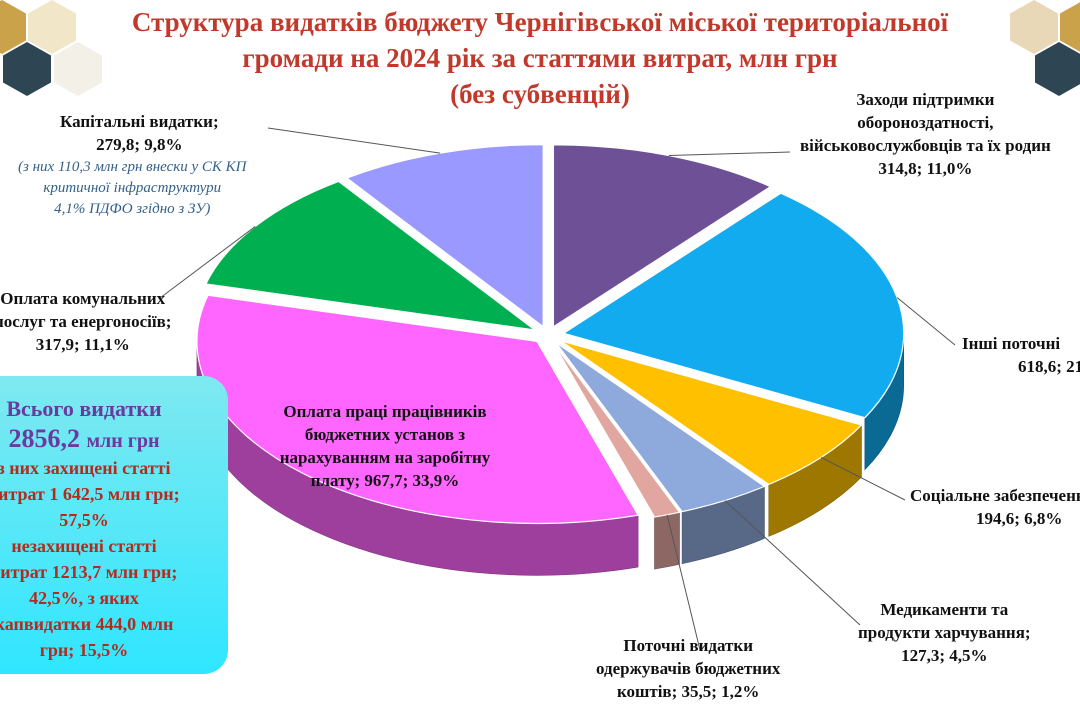 The height and width of the screenshot is (720, 1080). Describe the element at coordinates (90, 494) in the screenshot. I see `summary-line: витрат 1 642,5 млн грн;` at that location.